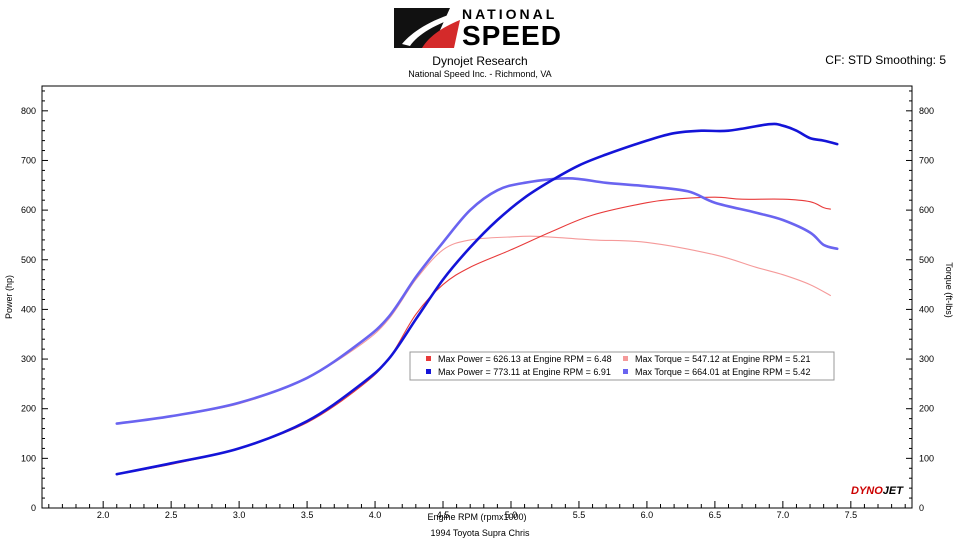 The image size is (960, 540). What do you see at coordinates (579, 515) in the screenshot?
I see `x-tick-label: 5.5` at bounding box center [579, 515].